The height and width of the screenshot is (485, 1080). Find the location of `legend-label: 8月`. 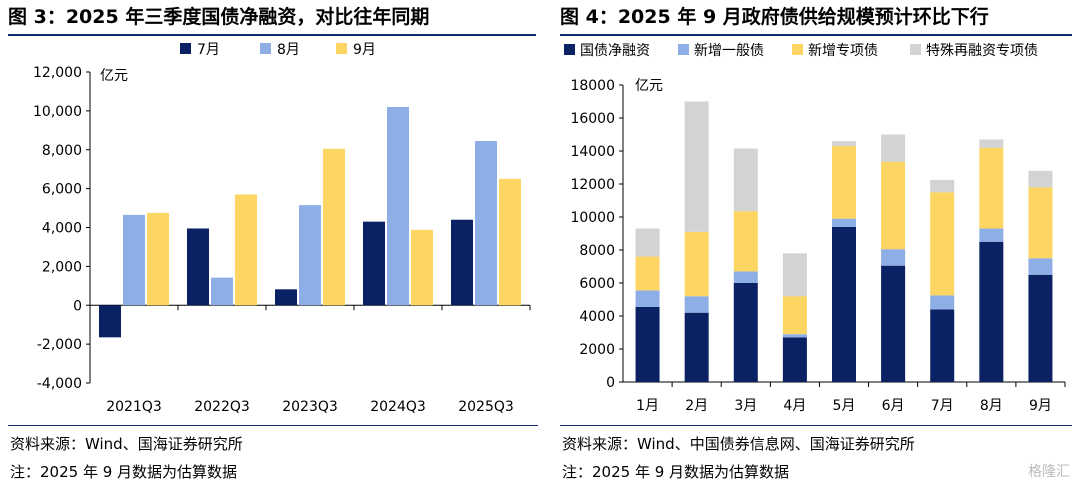

legend-label: 8月 is located at coordinates (288, 50).